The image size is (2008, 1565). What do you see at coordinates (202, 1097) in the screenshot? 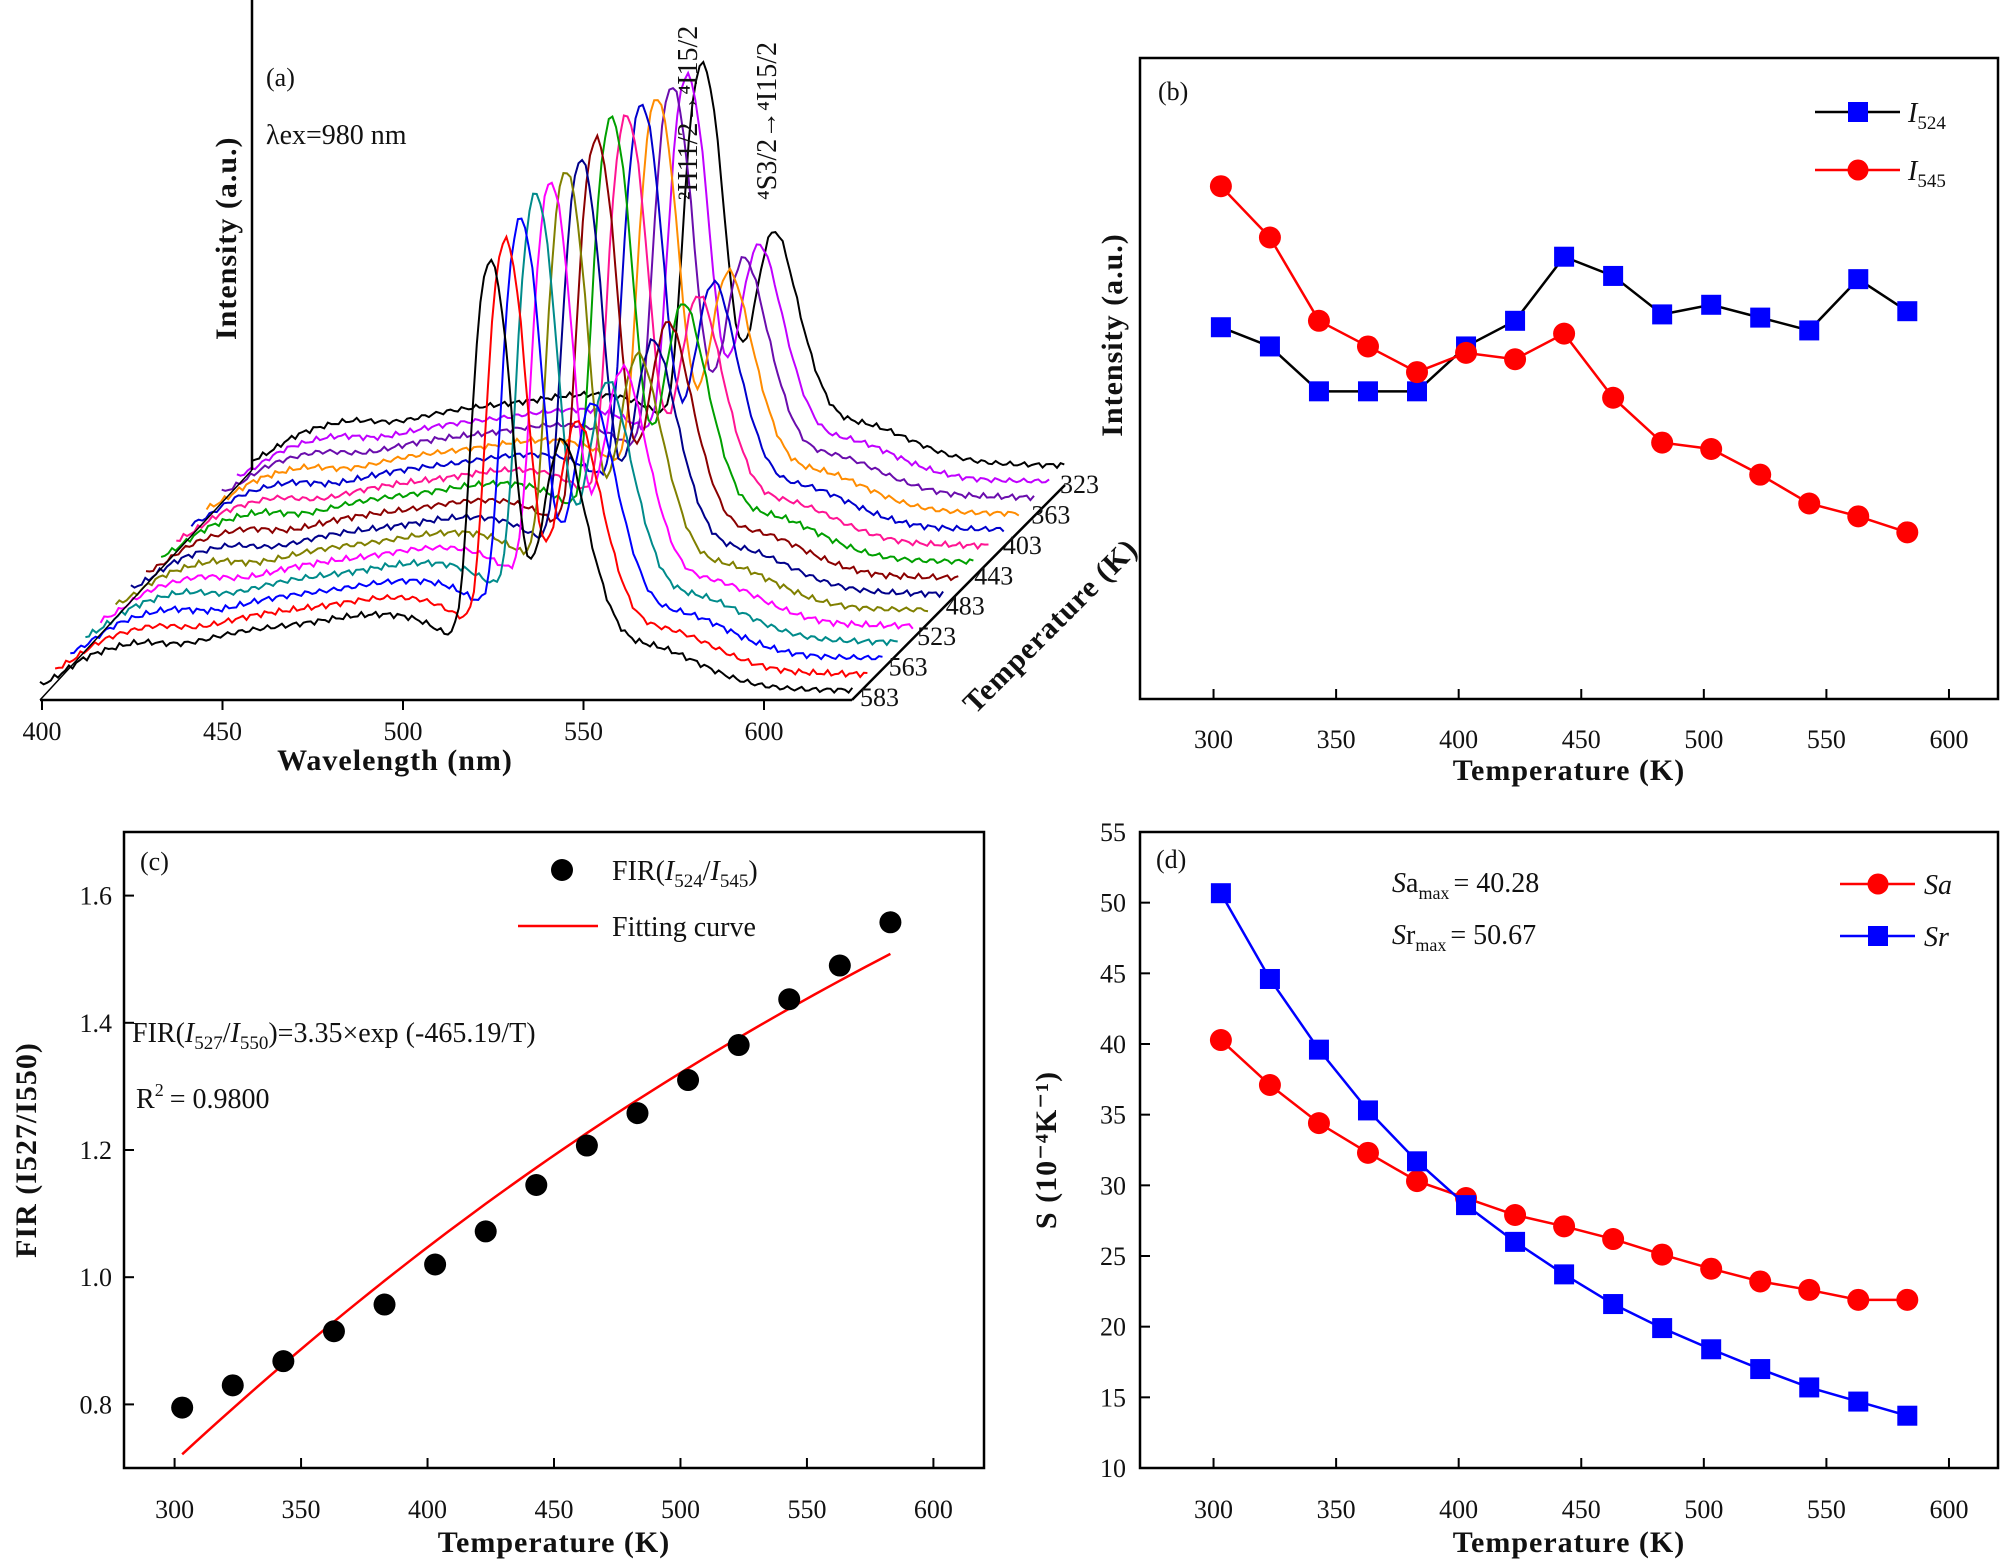
I see `panel-c-r2: R2 = 0.9800` at bounding box center [202, 1097].